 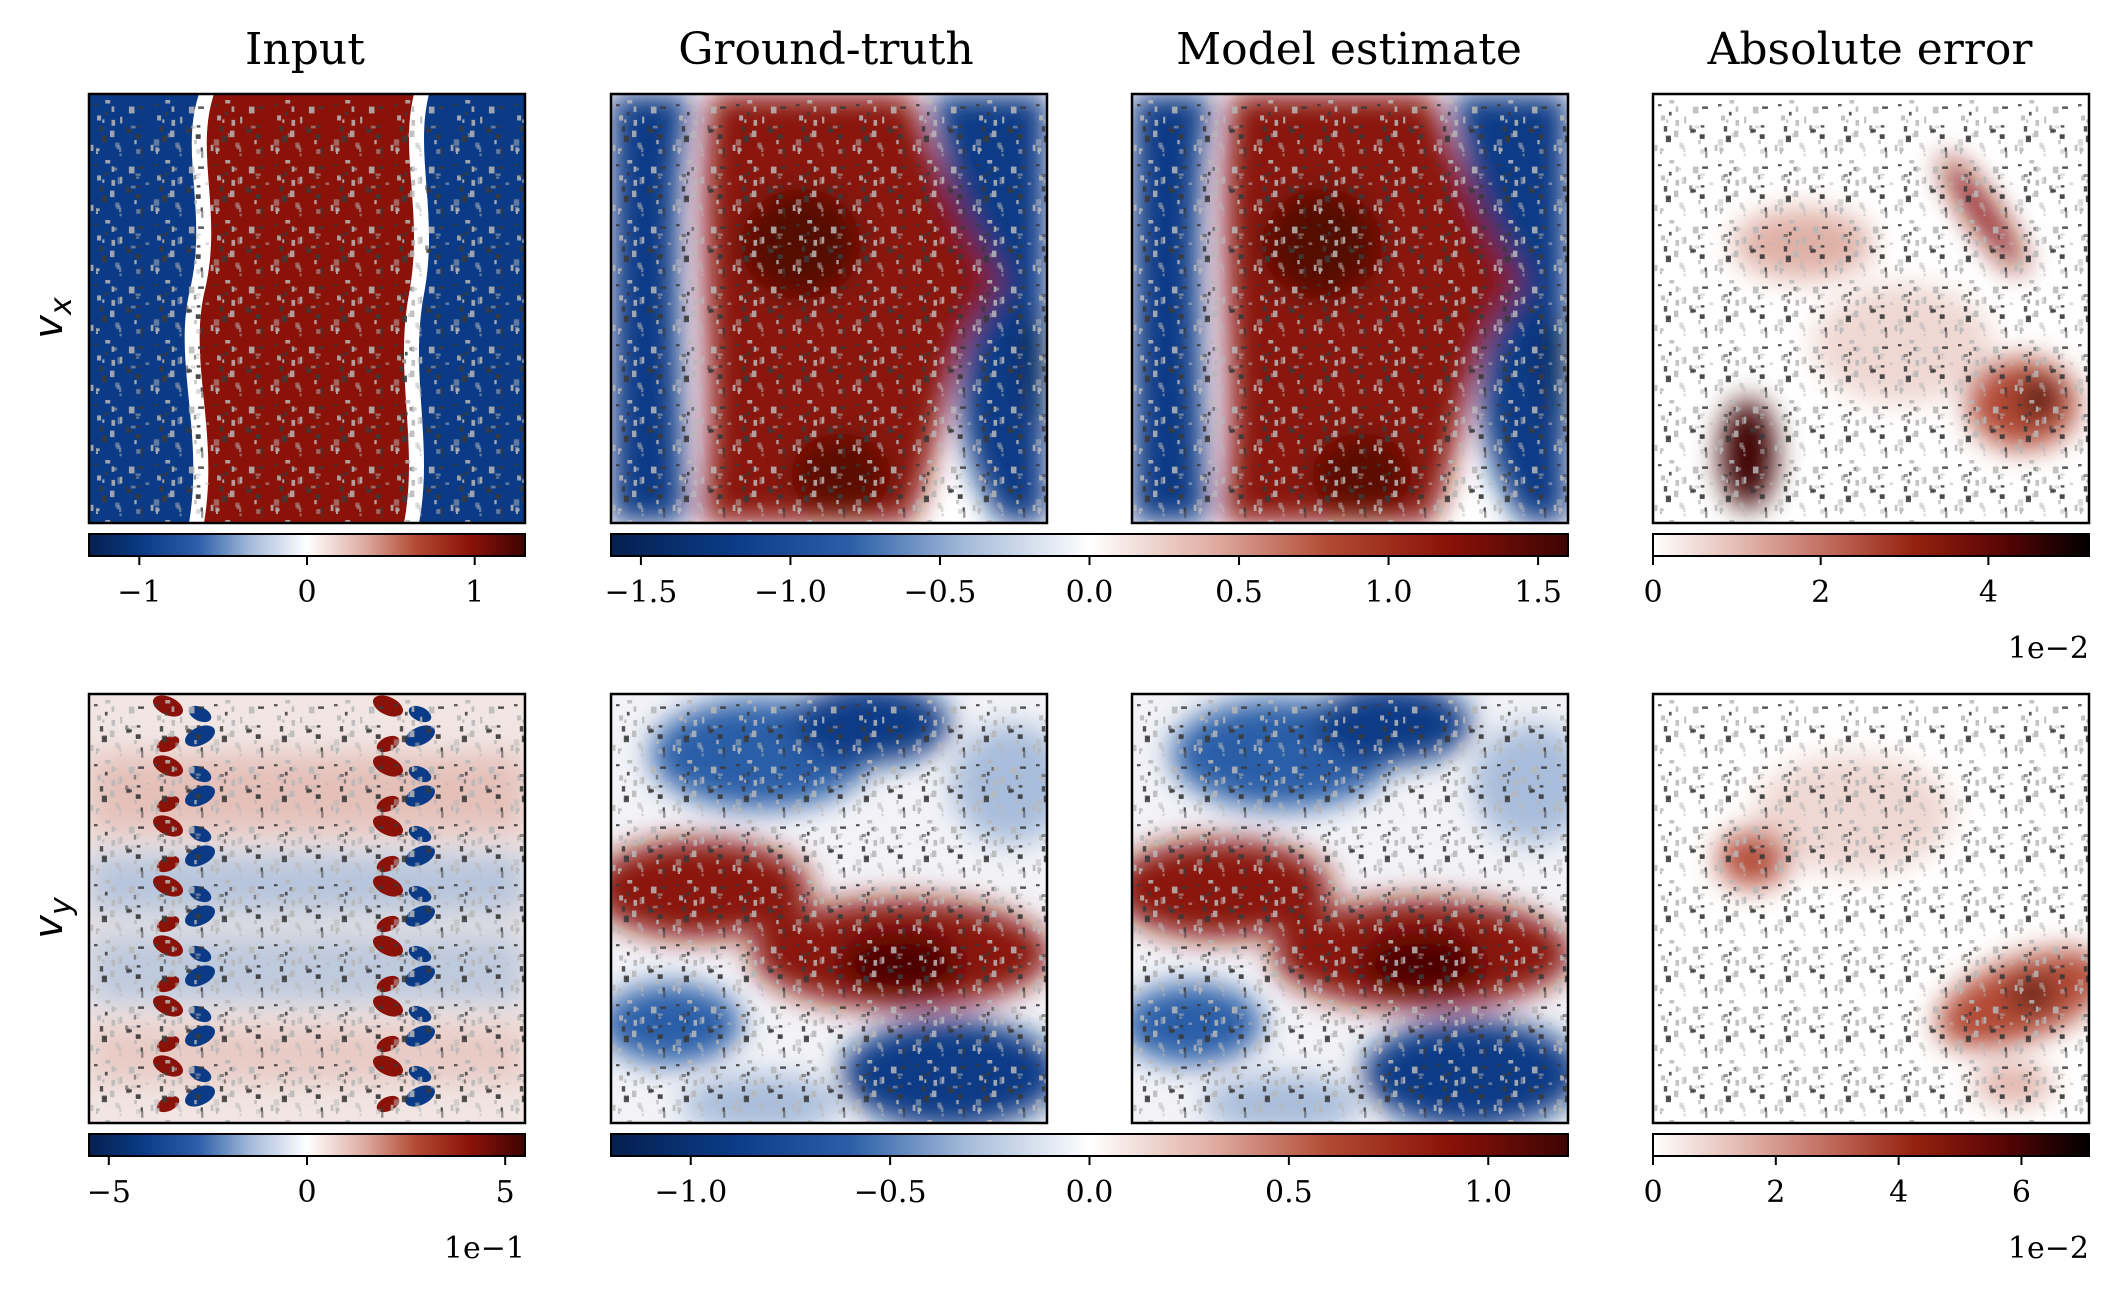 What do you see at coordinates (1349, 49) in the screenshot?
I see `column-title-model-estimate: Model estimate` at bounding box center [1349, 49].